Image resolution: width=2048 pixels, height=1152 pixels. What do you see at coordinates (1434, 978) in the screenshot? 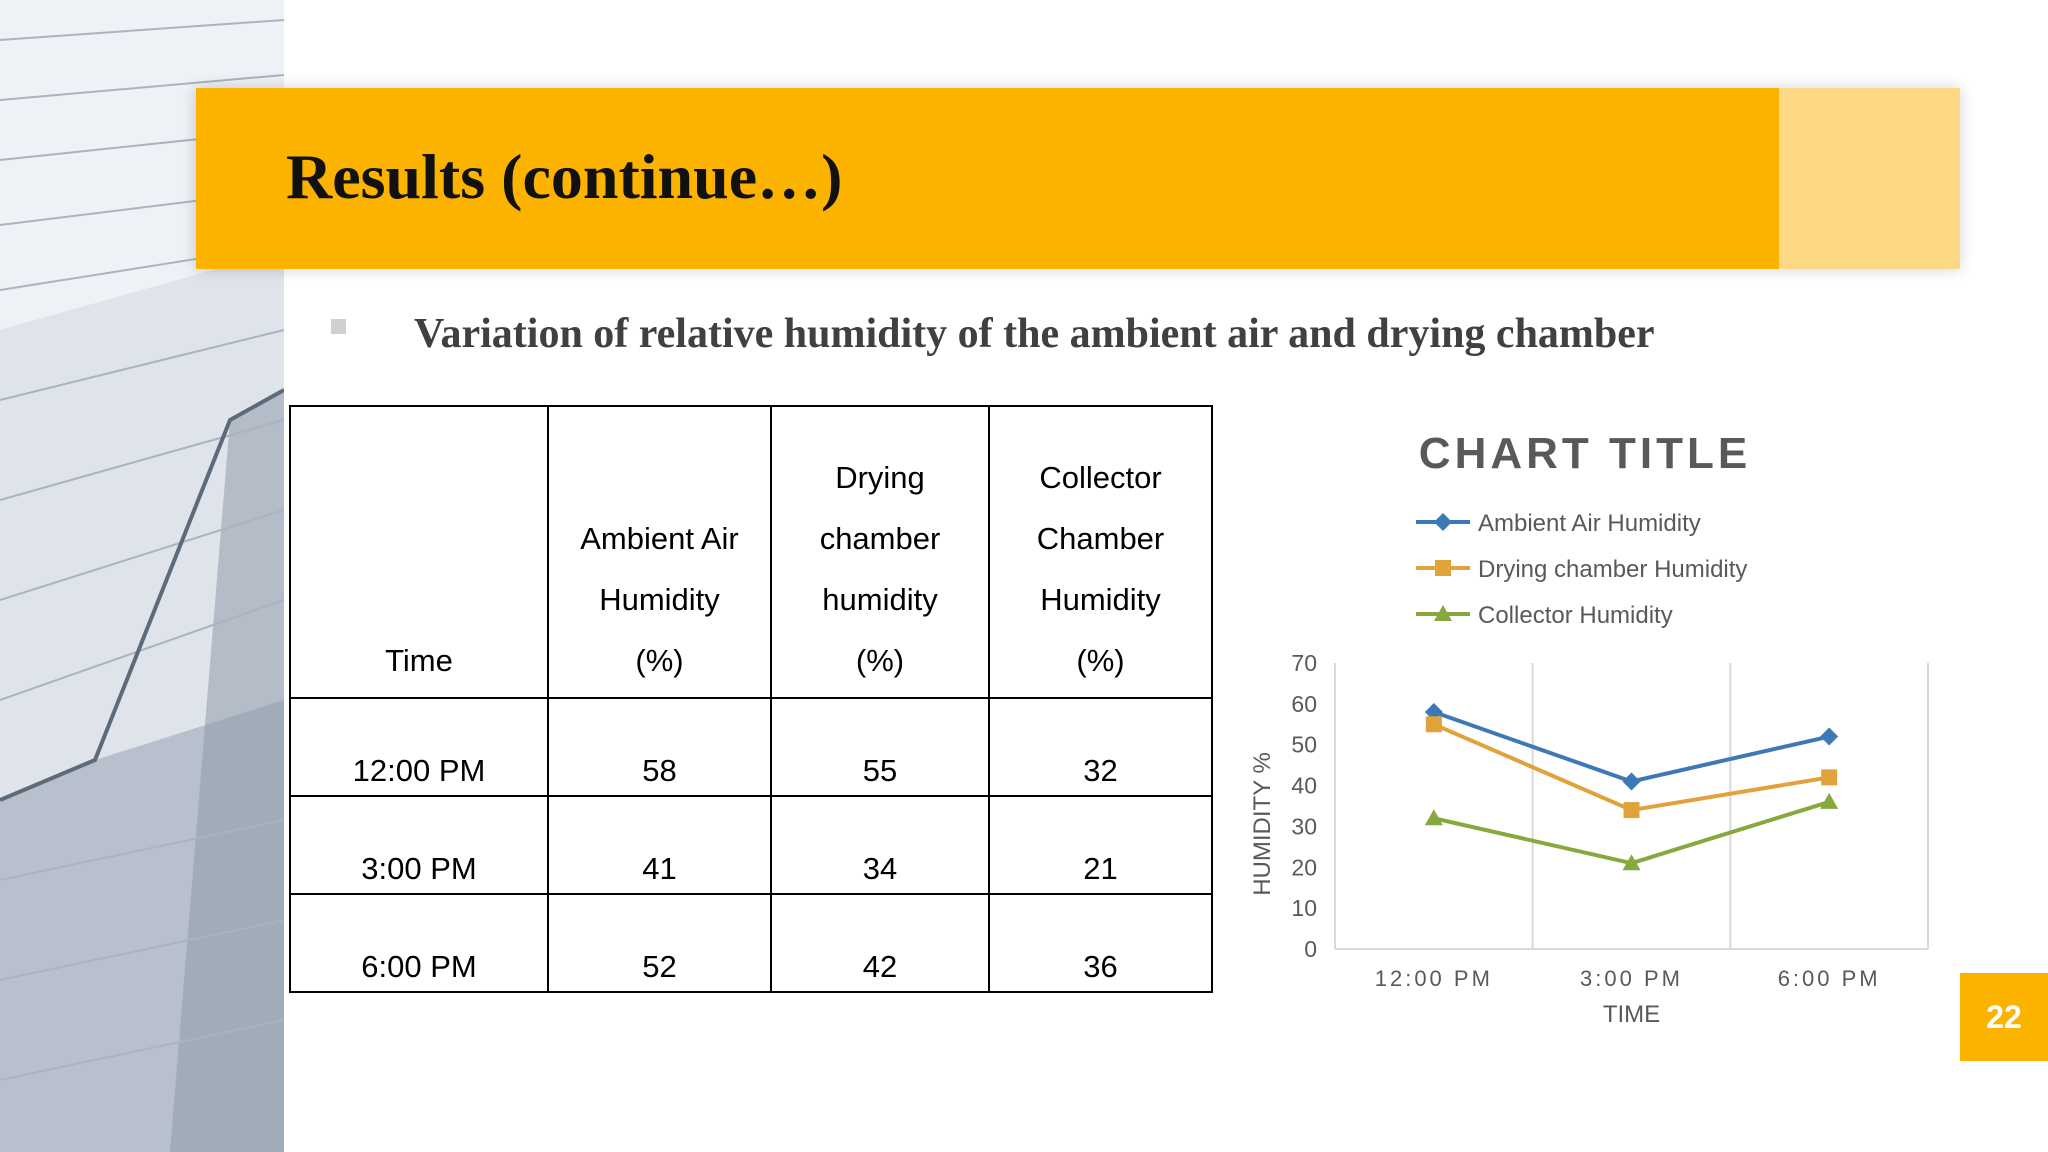
I see `x-tick-label: 12:00 PM` at bounding box center [1434, 978].